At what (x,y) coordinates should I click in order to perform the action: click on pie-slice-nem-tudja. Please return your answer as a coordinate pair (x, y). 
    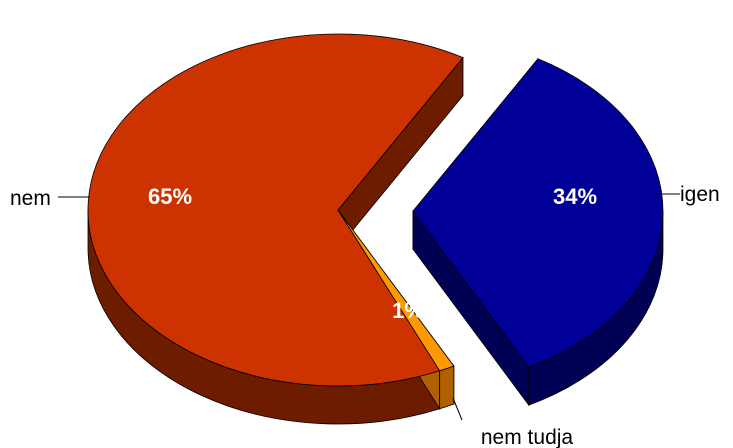
    Looking at the image, I should click on (396, 290).